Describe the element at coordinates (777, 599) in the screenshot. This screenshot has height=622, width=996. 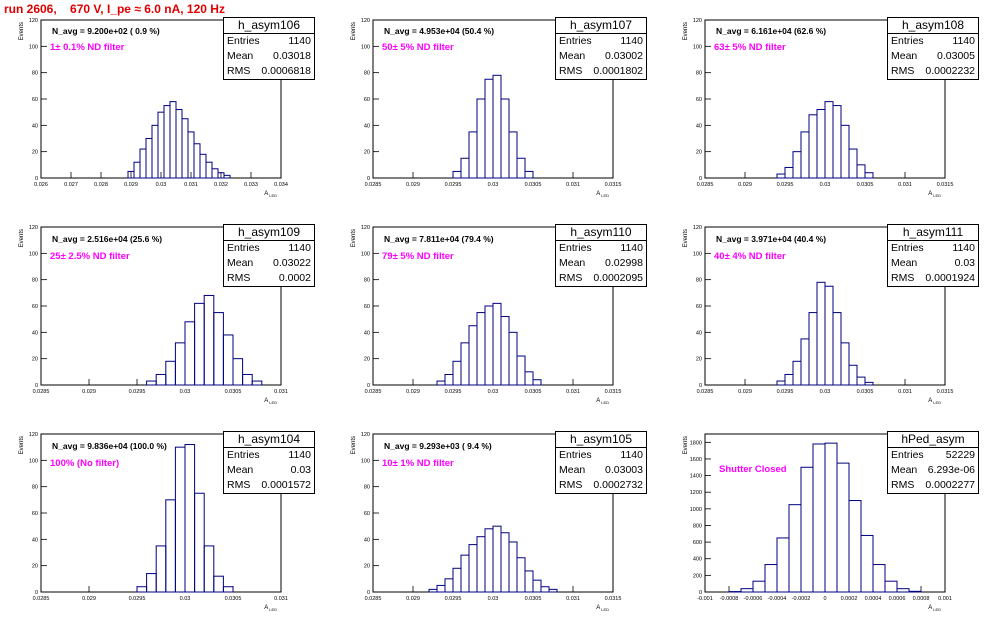
I see `x-tick-label: -0.0004` at that location.